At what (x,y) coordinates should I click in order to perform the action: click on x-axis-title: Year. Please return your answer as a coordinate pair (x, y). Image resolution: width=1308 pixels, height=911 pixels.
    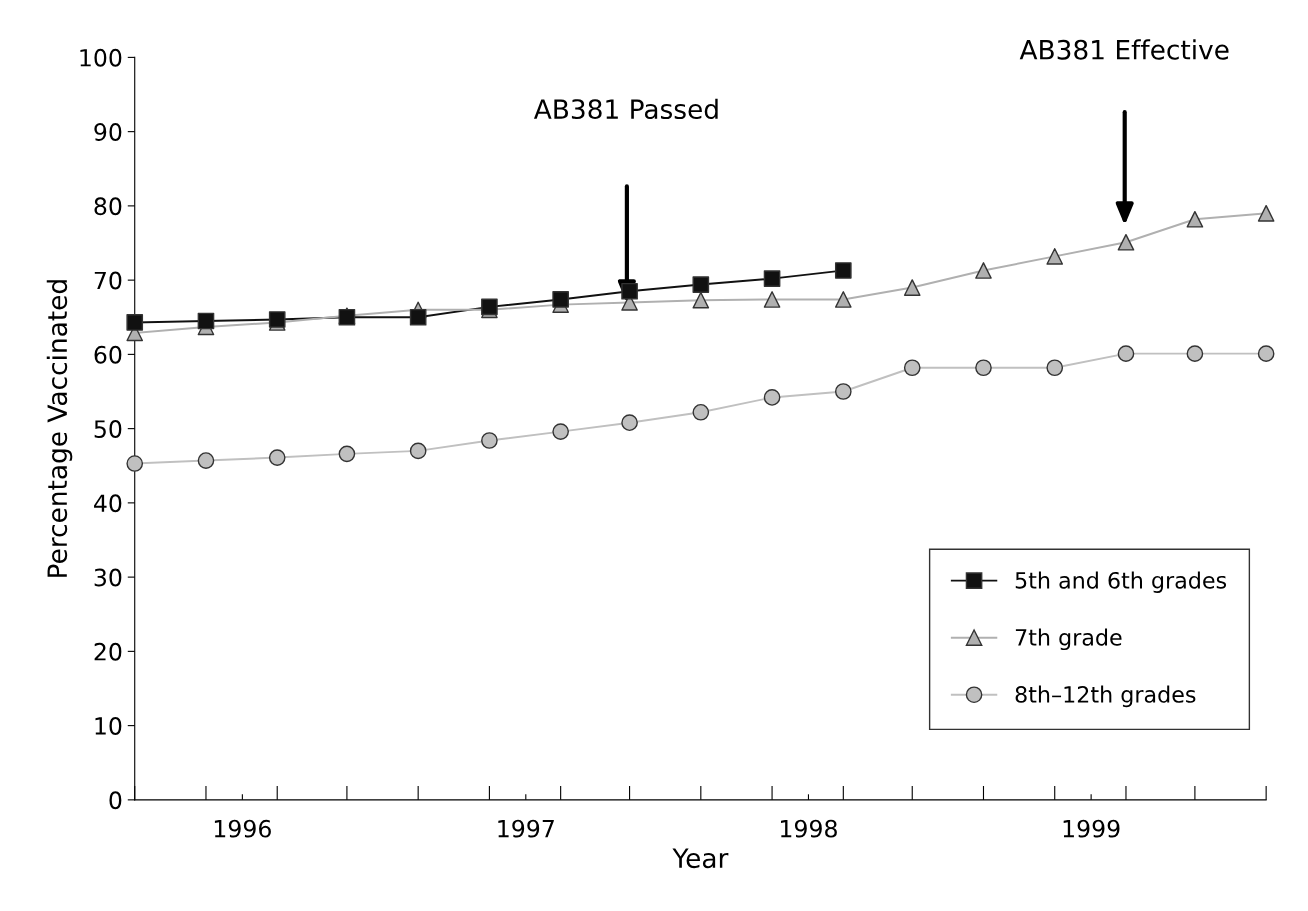
    Looking at the image, I should click on (700, 858).